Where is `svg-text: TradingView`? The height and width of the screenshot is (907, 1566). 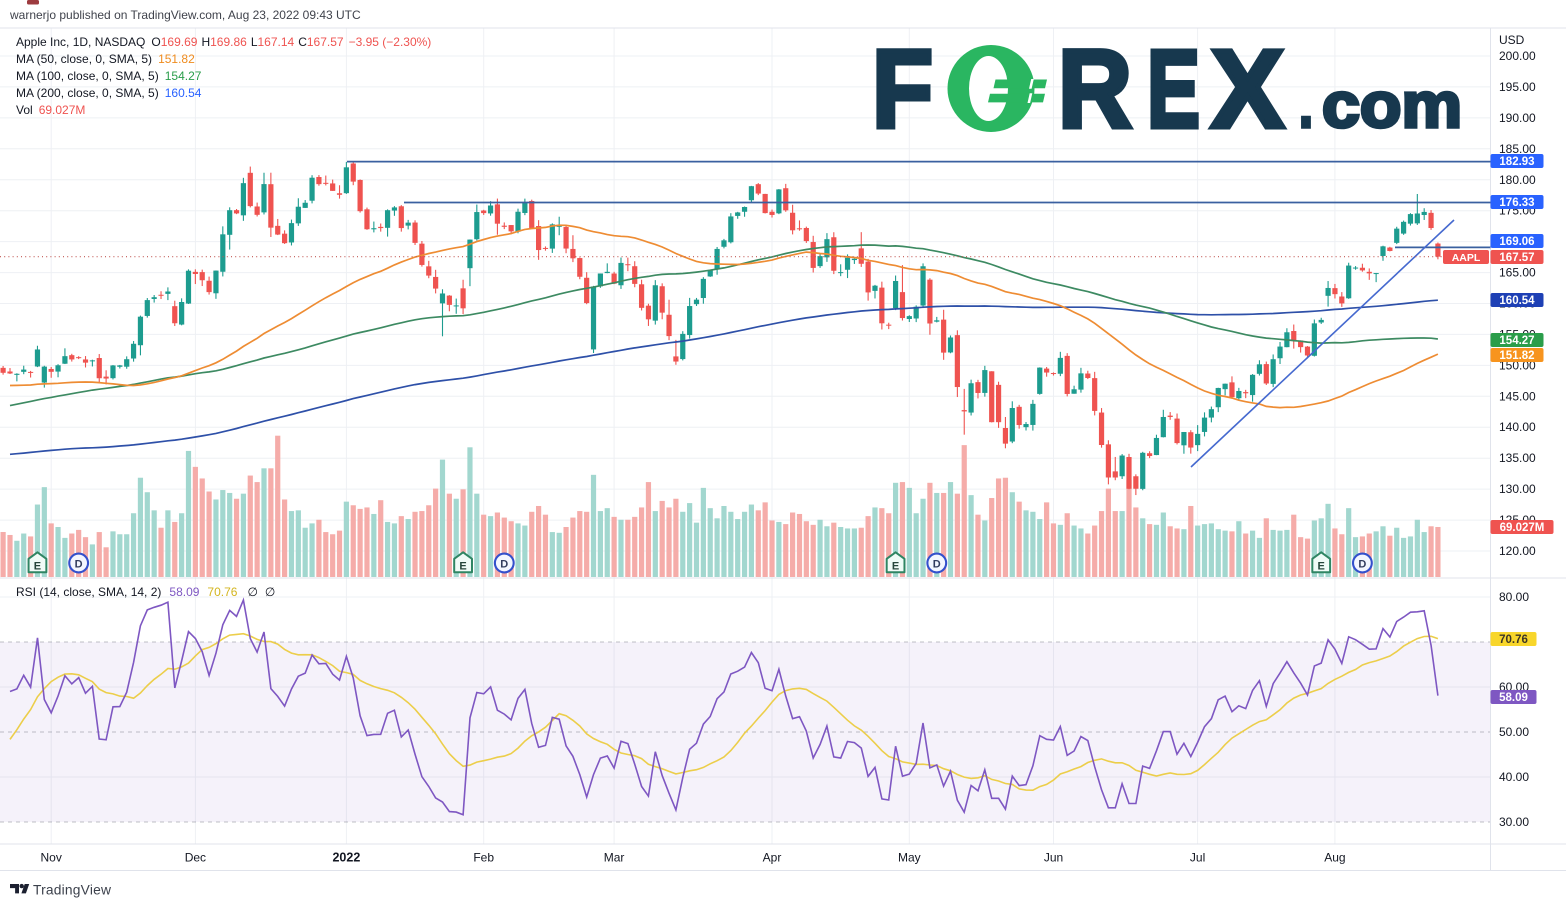
svg-text: TradingView is located at coordinates (72, 890).